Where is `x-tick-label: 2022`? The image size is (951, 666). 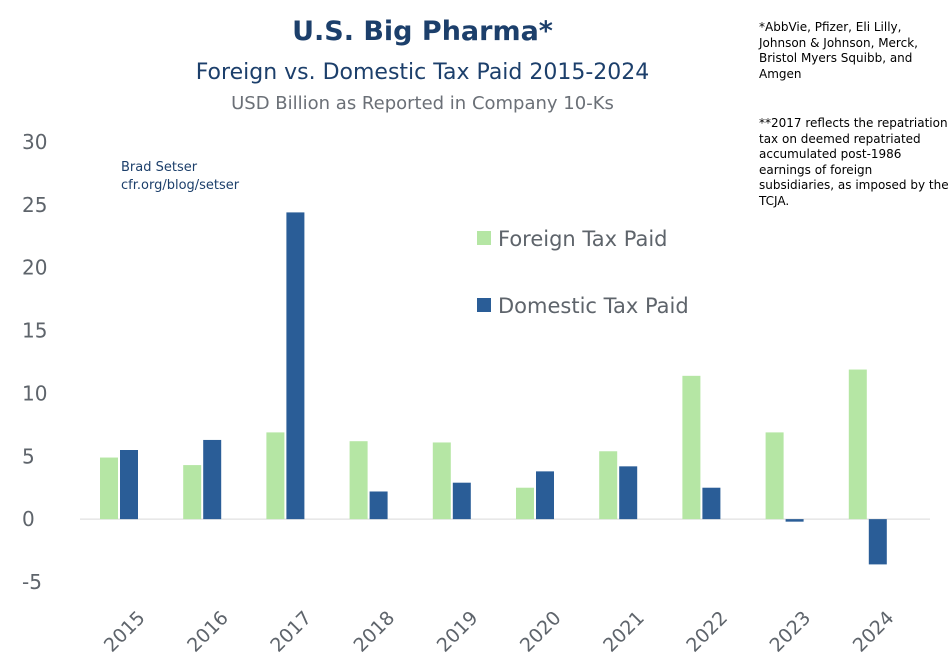 x-tick-label: 2022 is located at coordinates (707, 632).